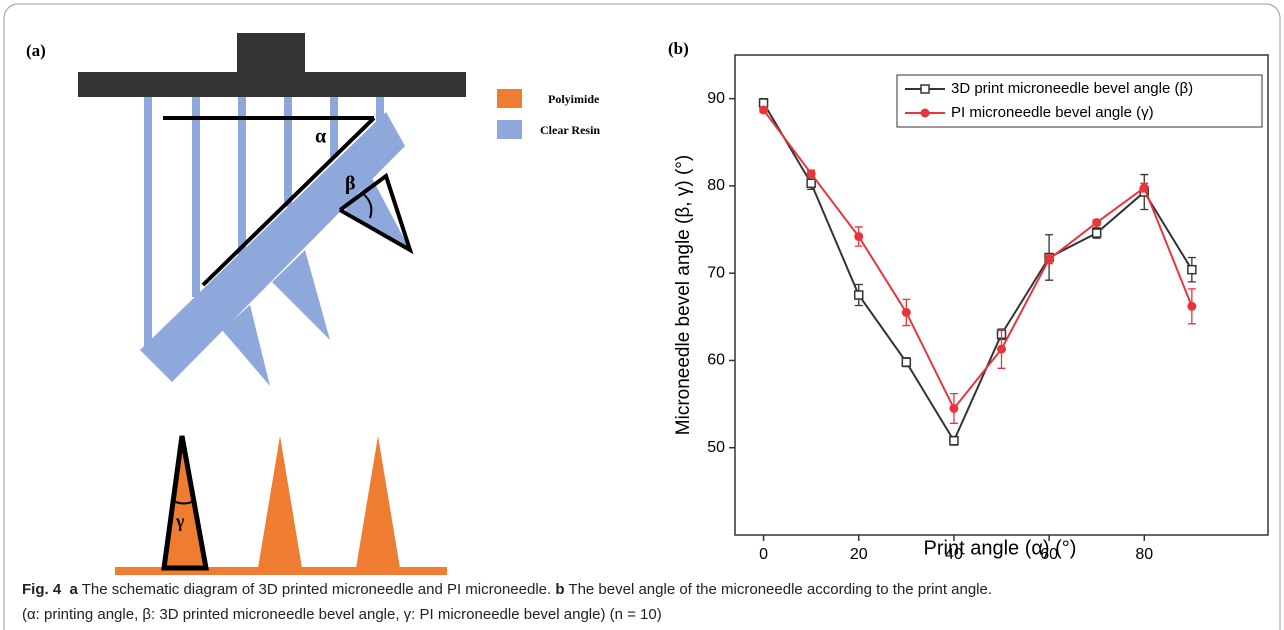 This screenshot has width=1284, height=630. Describe the element at coordinates (1079, 101) in the screenshot. I see `legend-box` at that location.